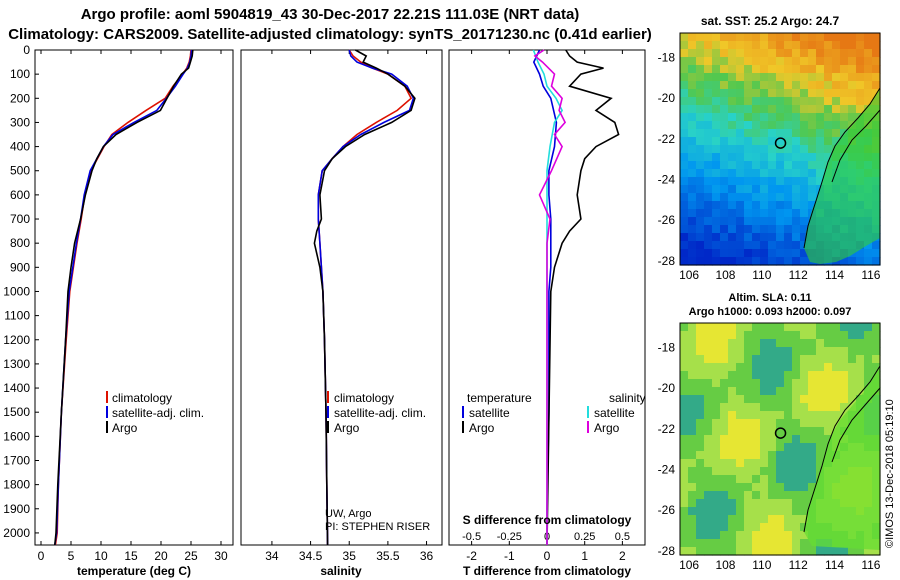  What do you see at coordinates (365, 297) in the screenshot?
I see `series-line-climatology` at bounding box center [365, 297].